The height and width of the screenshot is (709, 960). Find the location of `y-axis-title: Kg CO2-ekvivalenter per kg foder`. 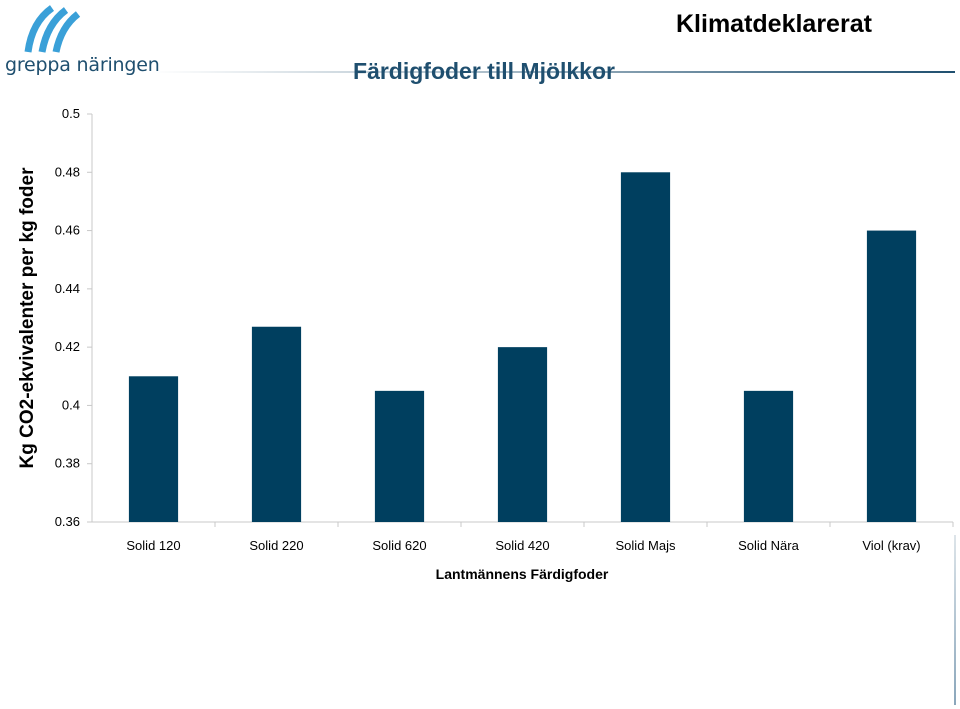

y-axis-title: Kg CO2-ekvivalenter per kg foder is located at coordinates (27, 318).